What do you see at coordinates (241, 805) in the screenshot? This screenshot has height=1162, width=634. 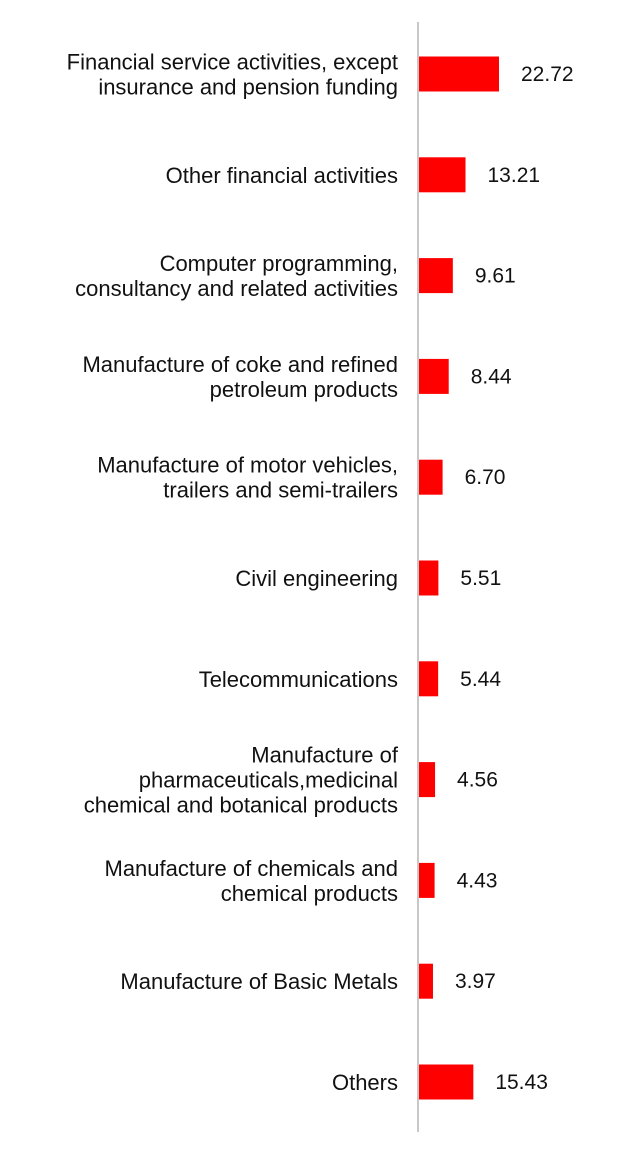 I see `category-label-line: chemical and botanical products` at bounding box center [241, 805].